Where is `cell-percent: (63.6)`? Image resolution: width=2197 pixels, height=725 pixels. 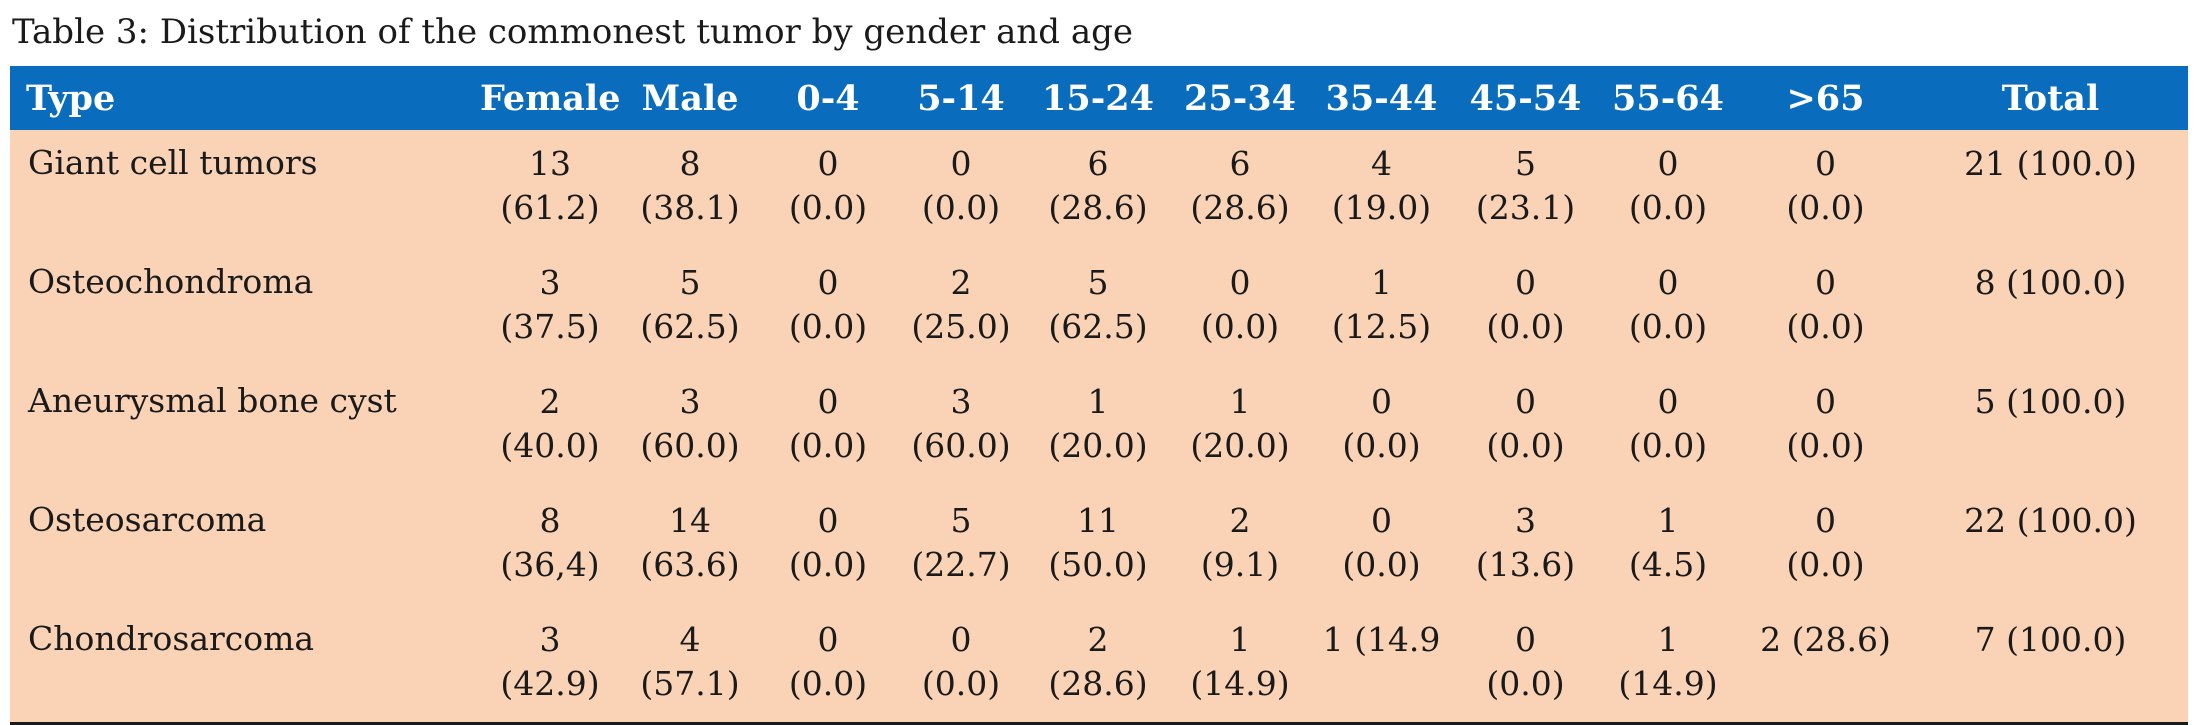 cell-percent: (63.6) is located at coordinates (690, 564).